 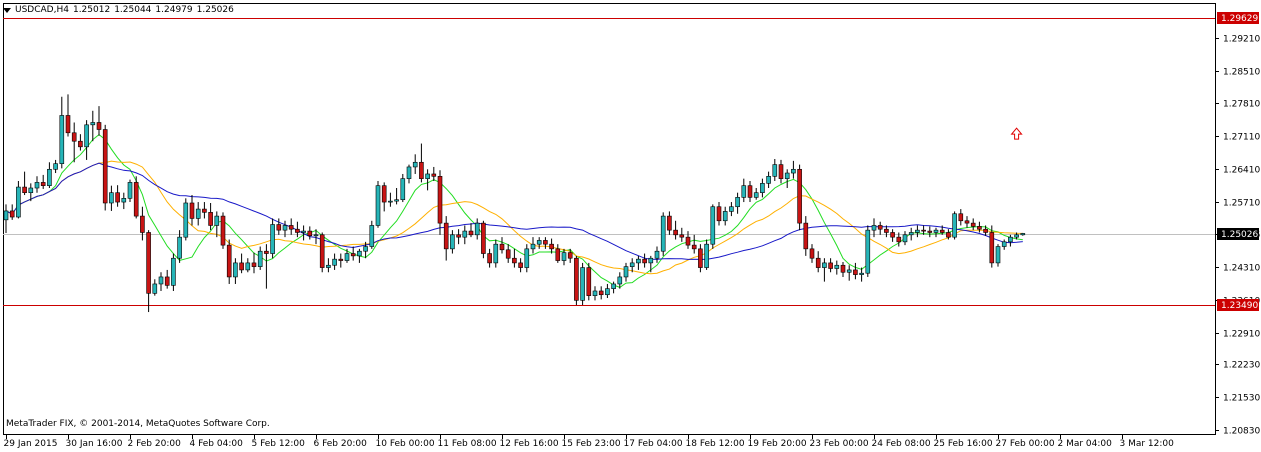 I want to click on price-tick-label: 1.27810, so click(x=1241, y=105).